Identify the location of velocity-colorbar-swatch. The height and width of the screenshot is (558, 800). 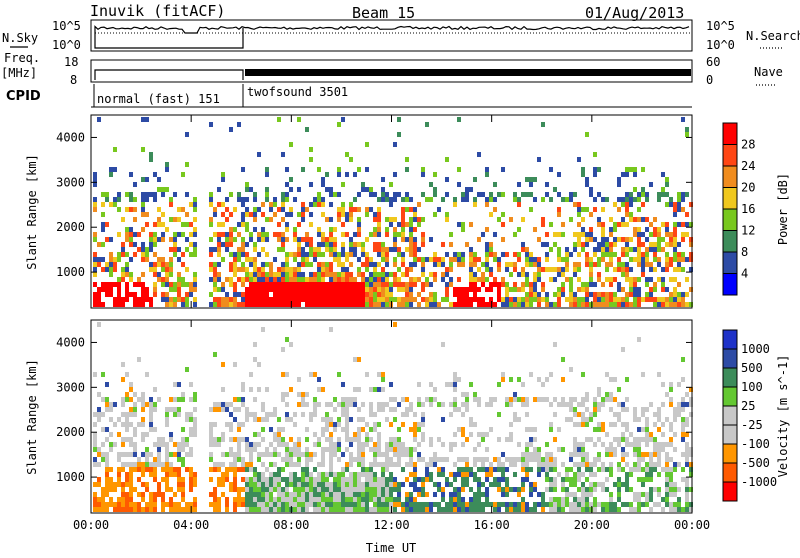
(730, 434).